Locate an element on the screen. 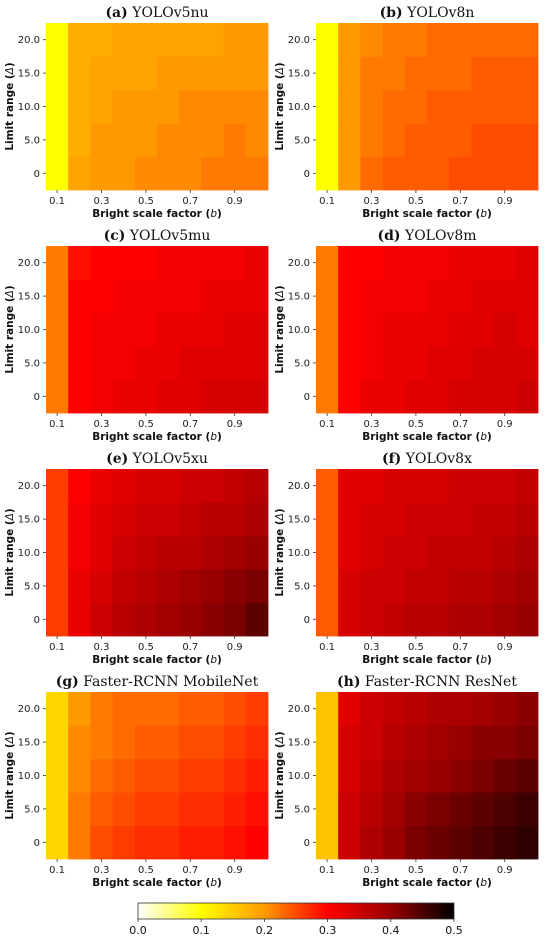 The height and width of the screenshot is (939, 550). x-tick-label: 0.7 is located at coordinates (190, 870).